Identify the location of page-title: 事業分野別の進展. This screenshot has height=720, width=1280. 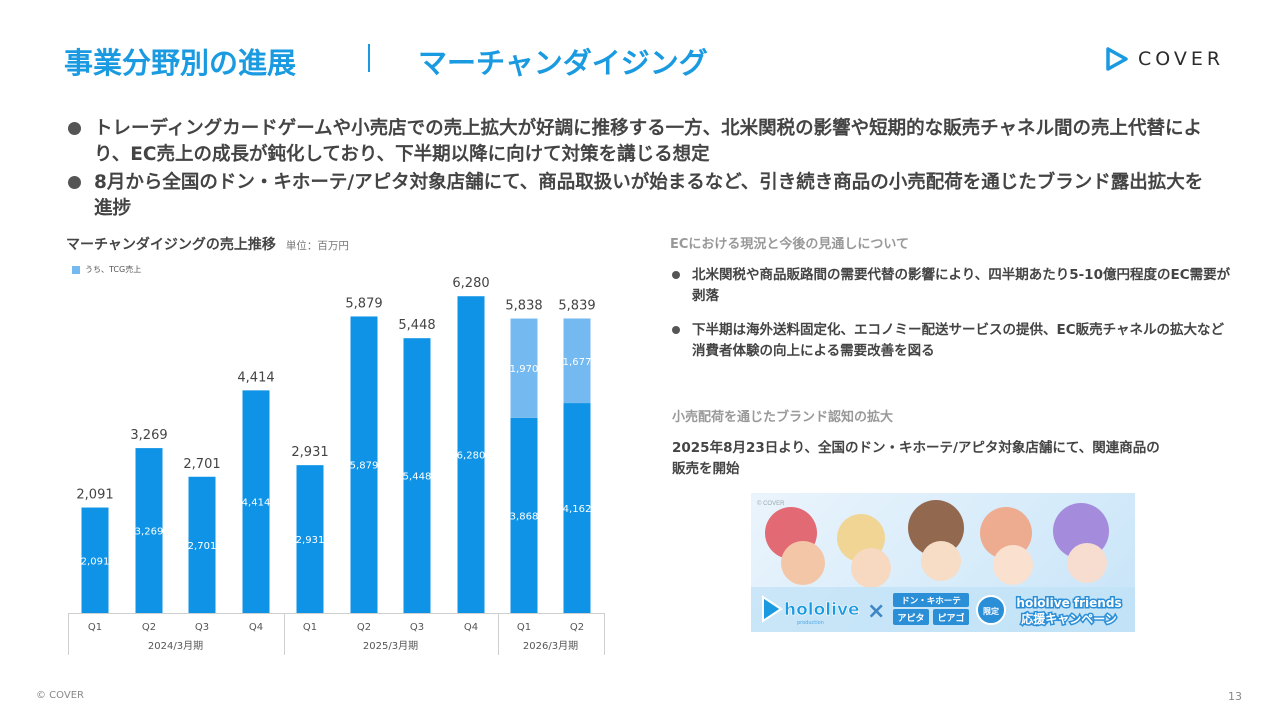
(180, 63).